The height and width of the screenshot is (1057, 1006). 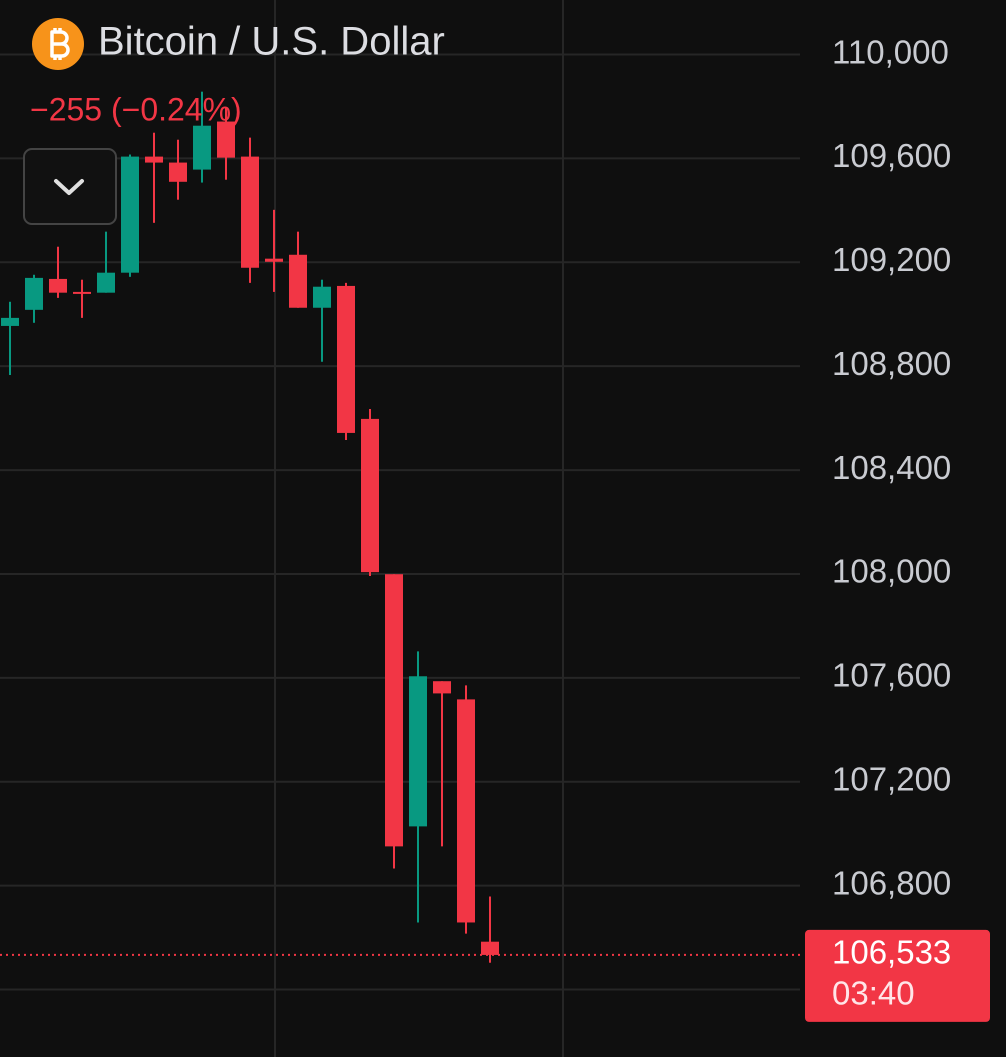 What do you see at coordinates (60, 44) in the screenshot?
I see `coin-glyph` at bounding box center [60, 44].